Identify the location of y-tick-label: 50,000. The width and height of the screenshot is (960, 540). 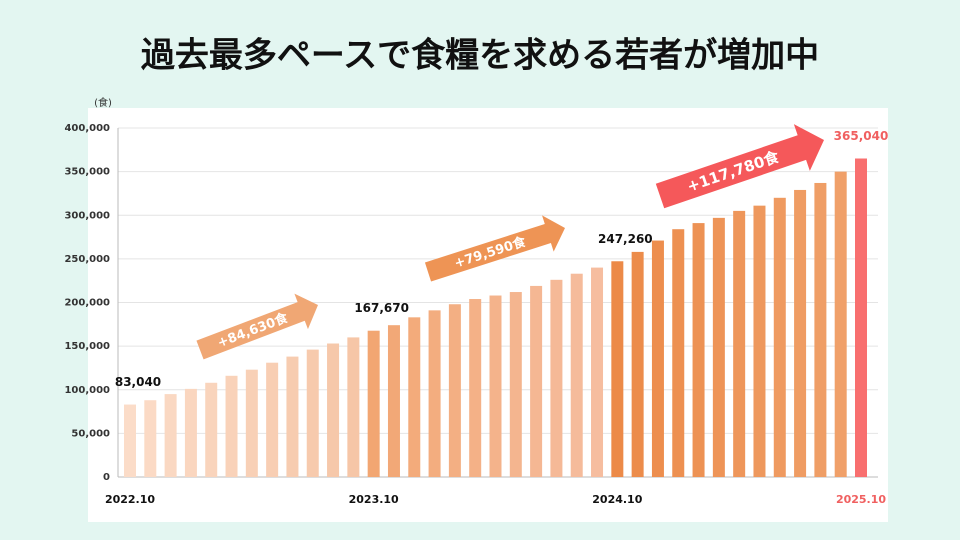
(90, 433).